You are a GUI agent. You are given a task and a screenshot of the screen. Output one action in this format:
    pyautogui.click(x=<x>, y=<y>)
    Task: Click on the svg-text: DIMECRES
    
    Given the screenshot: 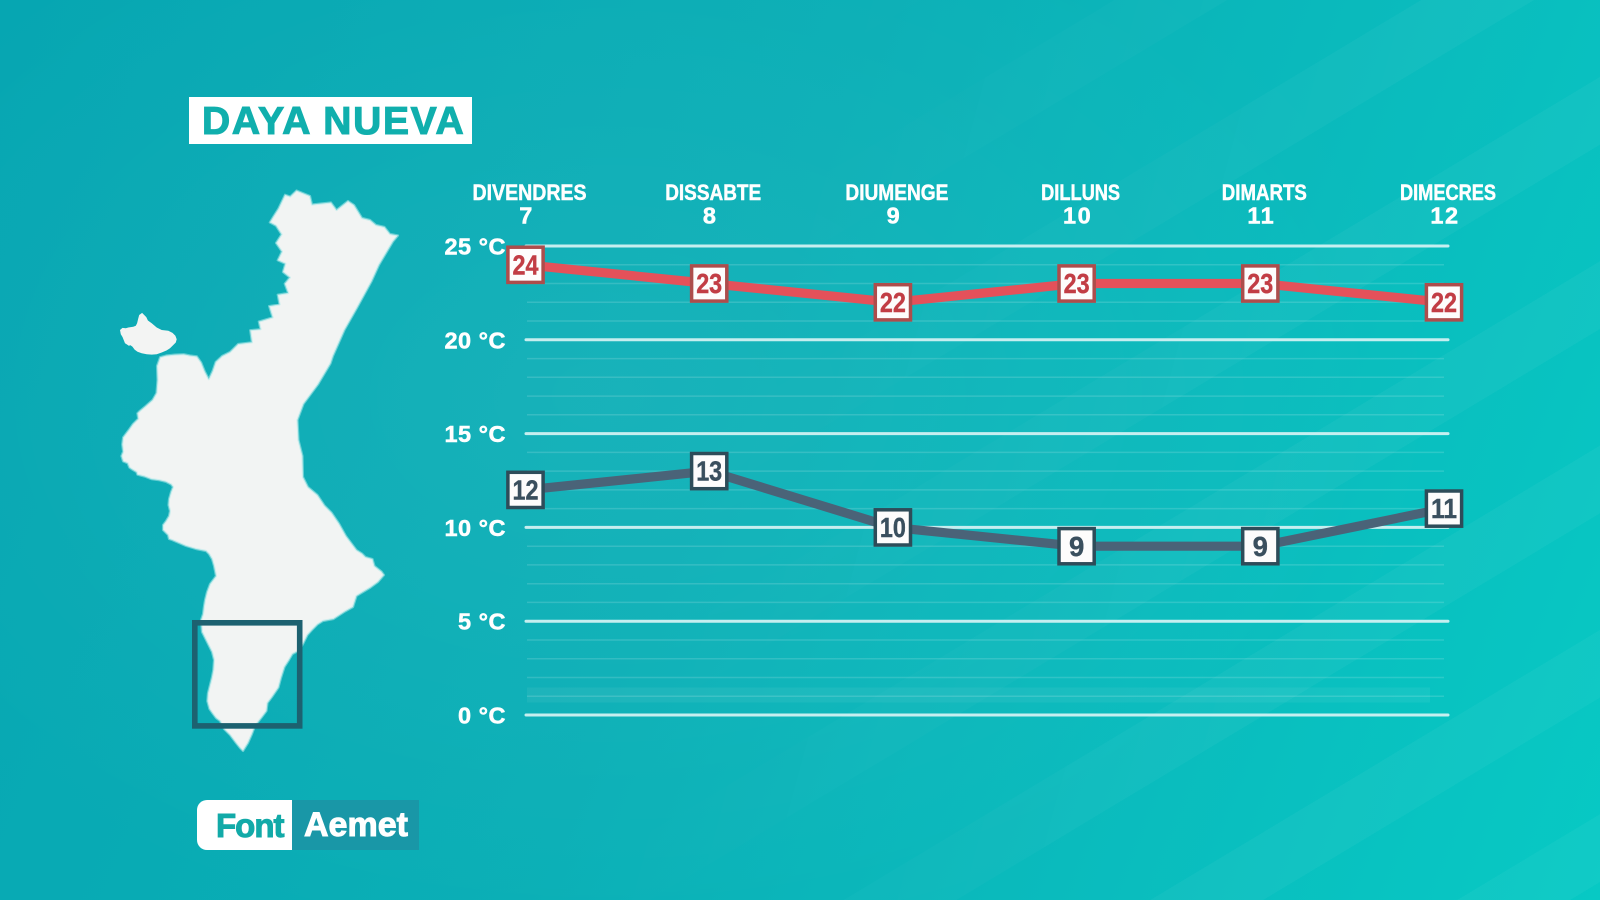 What is the action you would take?
    pyautogui.click(x=1448, y=192)
    